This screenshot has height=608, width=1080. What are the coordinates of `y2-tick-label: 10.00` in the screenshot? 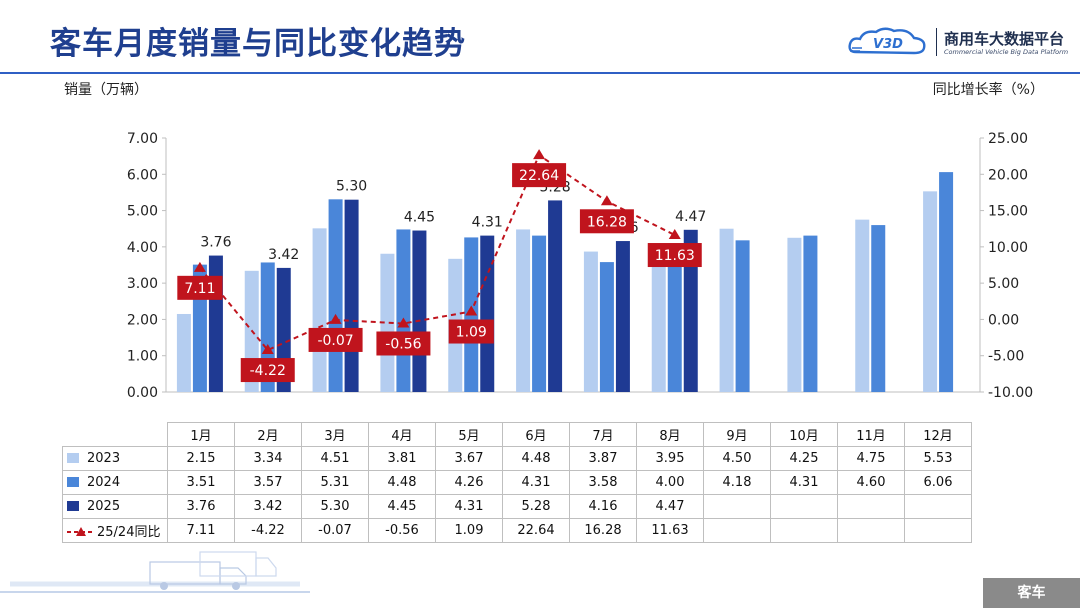 It's located at (1008, 248).